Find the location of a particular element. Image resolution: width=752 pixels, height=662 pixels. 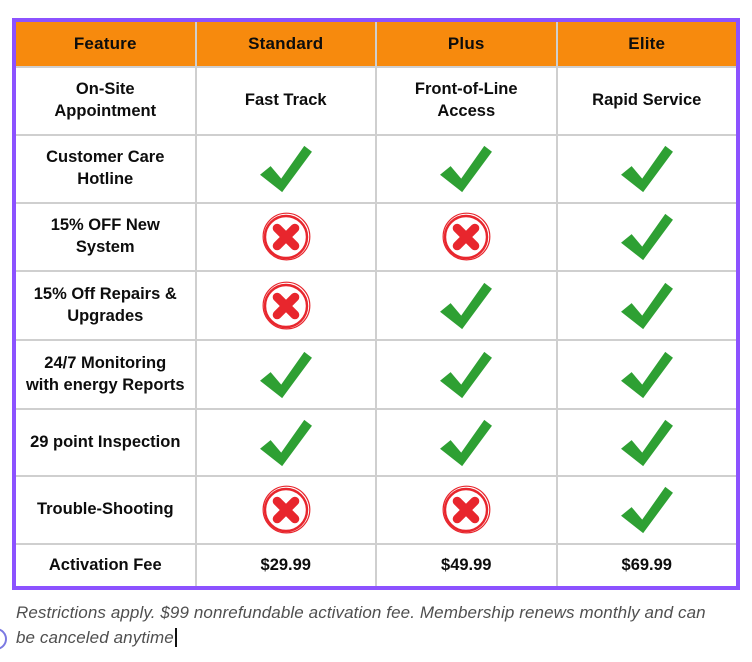

feature-cell: 15% OFF New System is located at coordinates (105, 237).